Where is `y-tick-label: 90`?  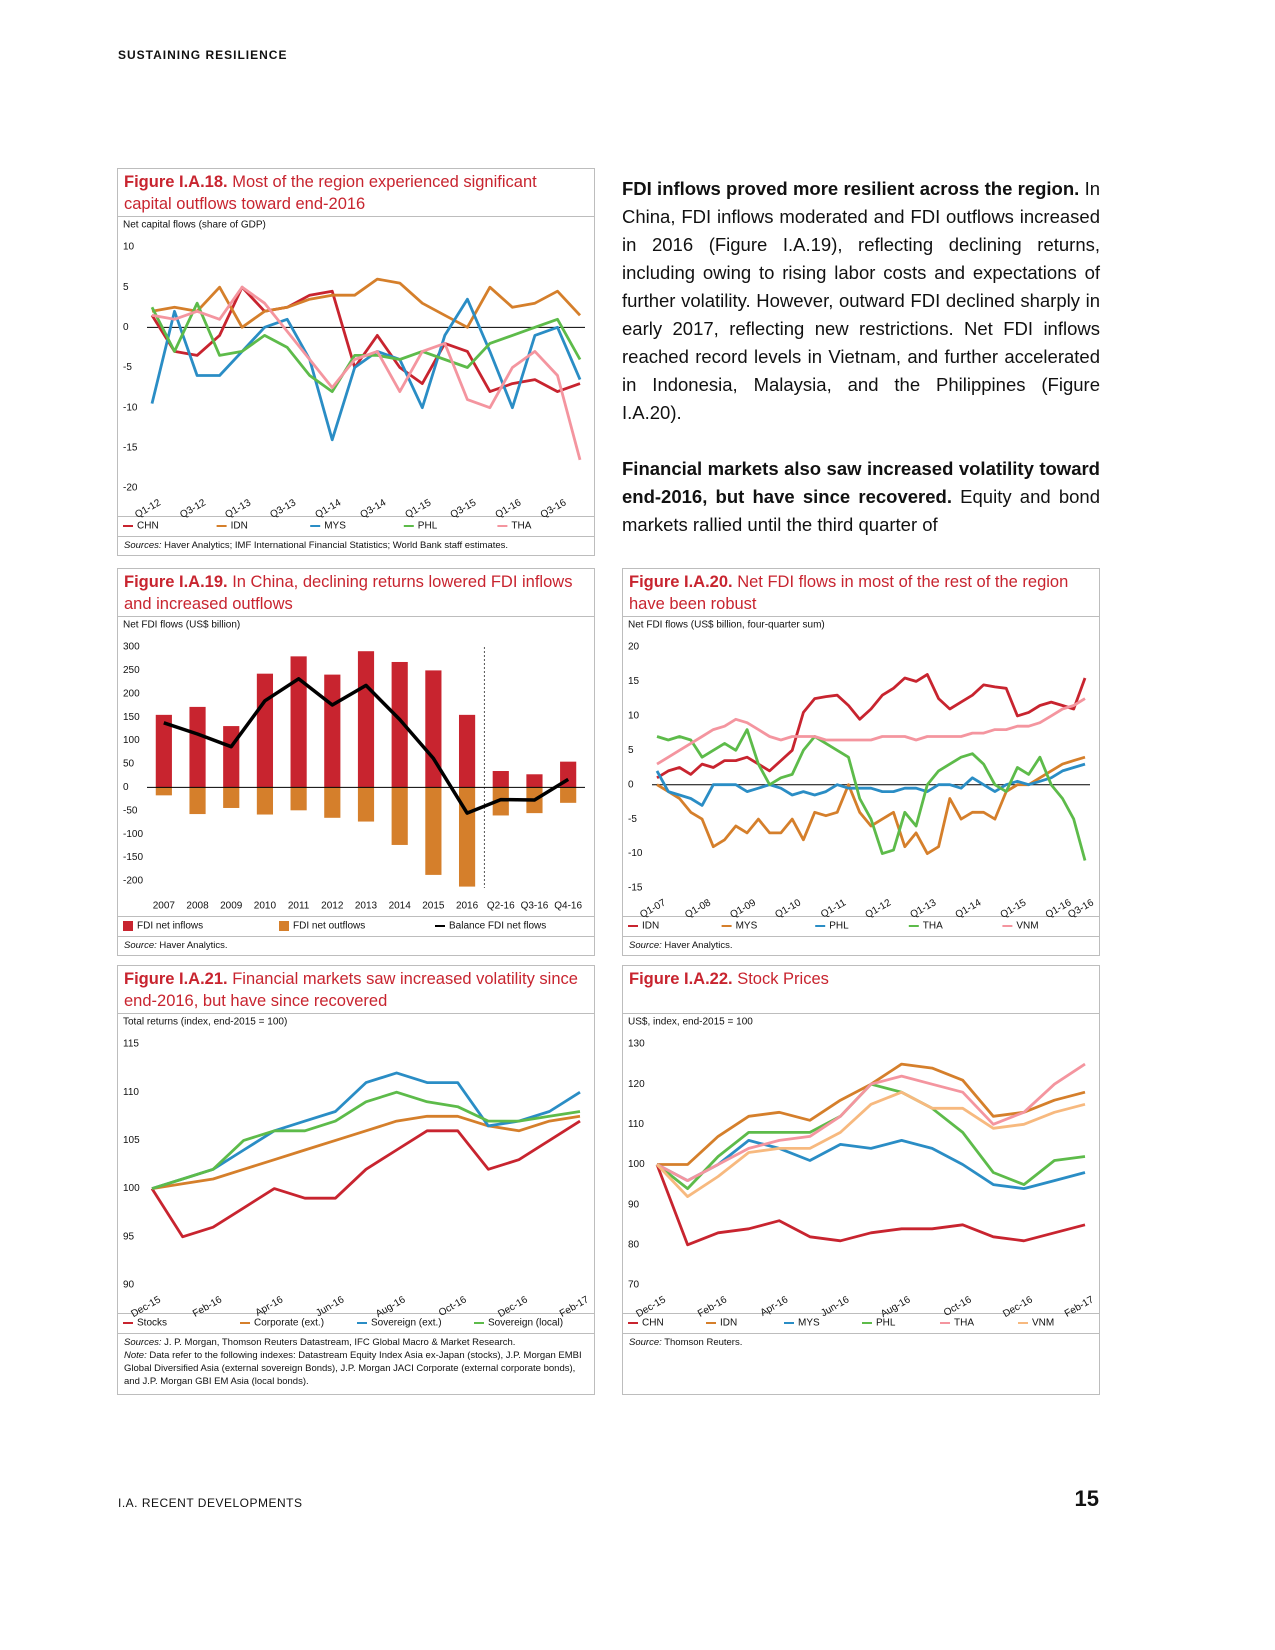
y-tick-label: 90 is located at coordinates (129, 1285).